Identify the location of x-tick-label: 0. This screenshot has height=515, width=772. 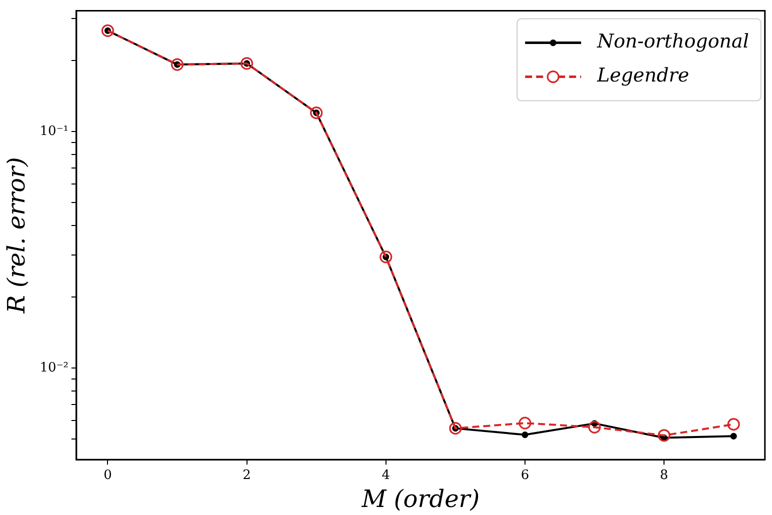
(108, 475).